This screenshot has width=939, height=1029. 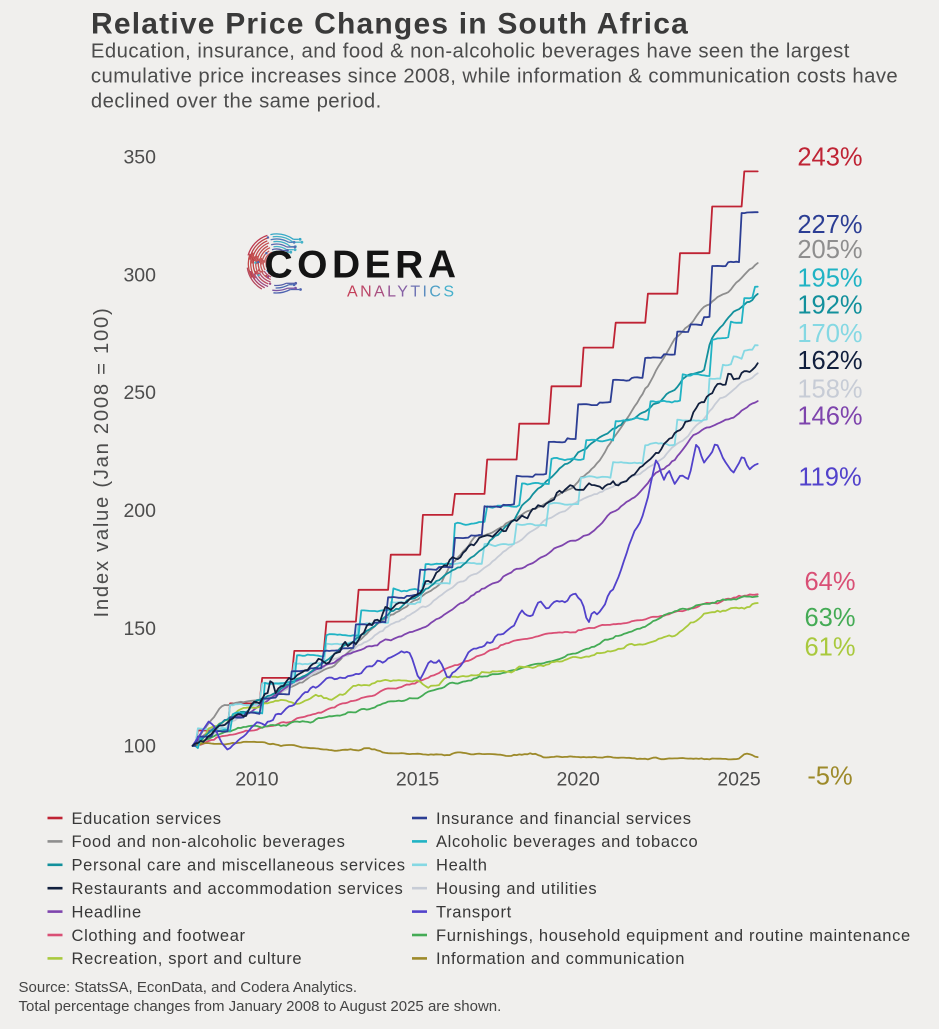 I want to click on svg-text: 300, so click(x=139, y=275).